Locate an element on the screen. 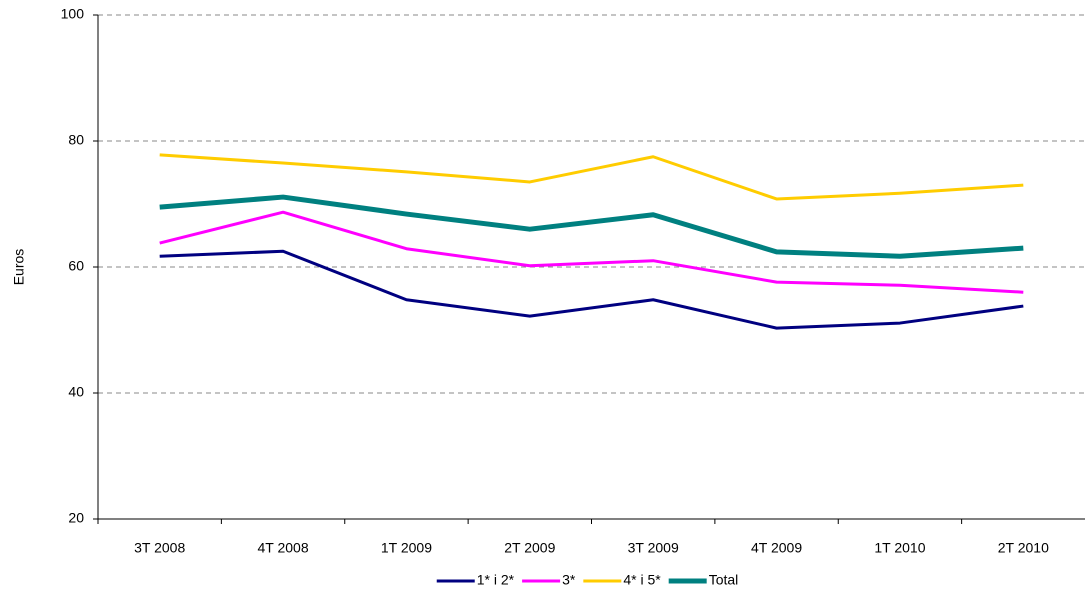 This screenshot has height=597, width=1087. y-axis-label: Euros is located at coordinates (19, 267).